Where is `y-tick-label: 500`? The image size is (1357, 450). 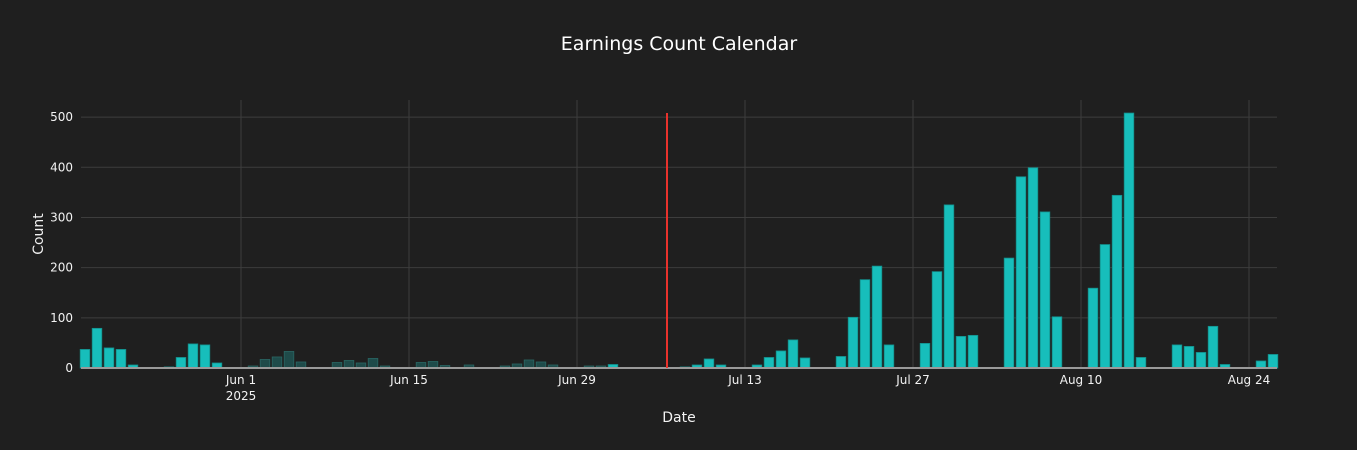
y-tick-label: 500 is located at coordinates (61, 117).